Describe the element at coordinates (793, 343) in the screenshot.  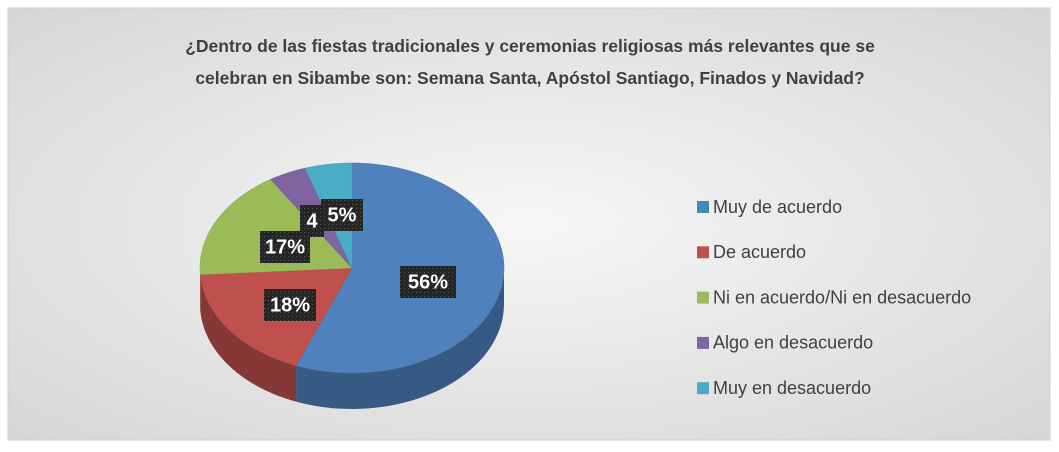
I see `legend-label: Algo en desacuerdo` at that location.